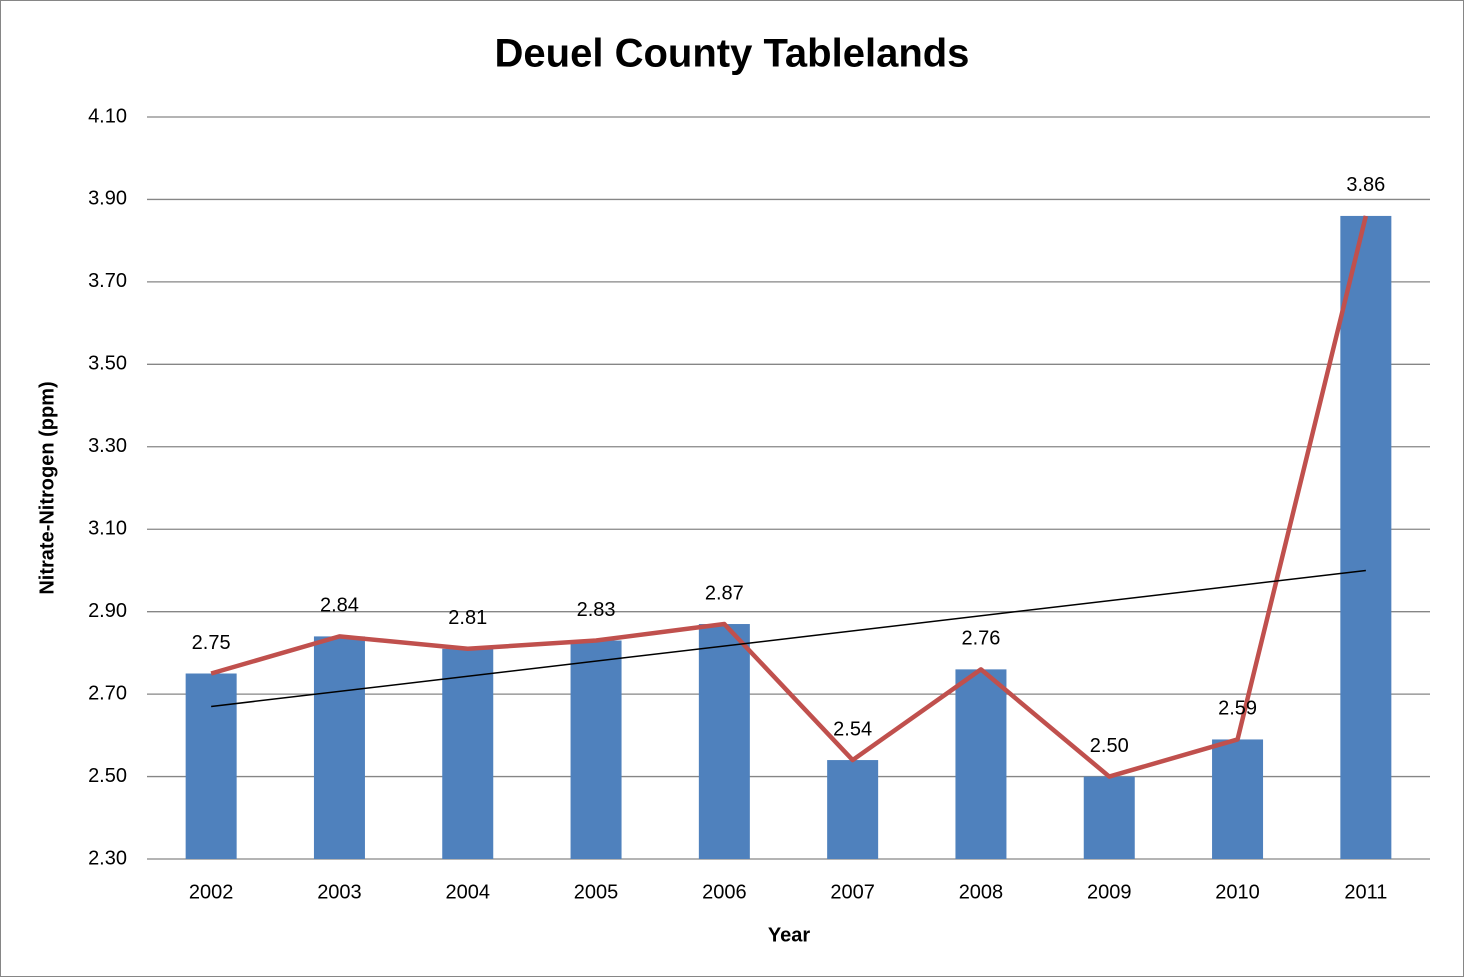 The image size is (1465, 978). Describe the element at coordinates (107, 364) in the screenshot. I see `y-tick-label: 3.50` at that location.